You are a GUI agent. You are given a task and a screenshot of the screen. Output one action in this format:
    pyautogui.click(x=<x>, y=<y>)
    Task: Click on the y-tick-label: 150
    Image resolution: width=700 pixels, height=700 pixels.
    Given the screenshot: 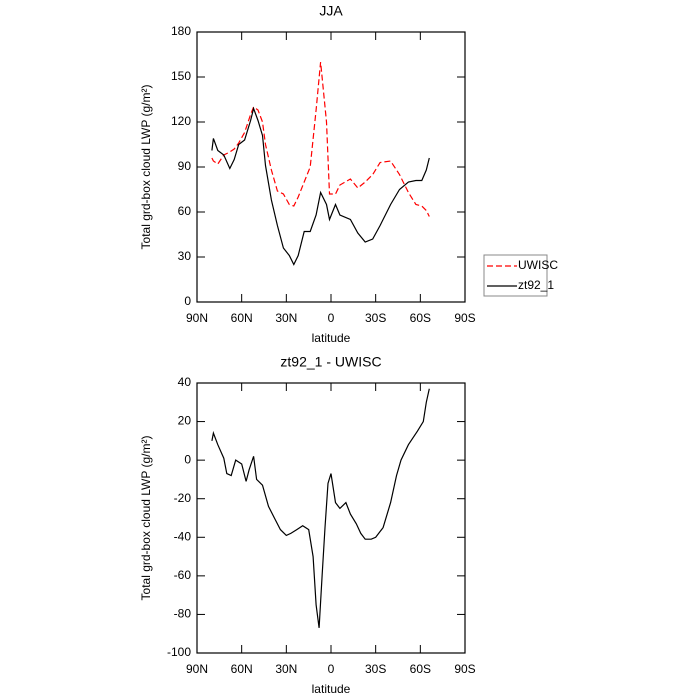 What is the action you would take?
    pyautogui.click(x=181, y=76)
    